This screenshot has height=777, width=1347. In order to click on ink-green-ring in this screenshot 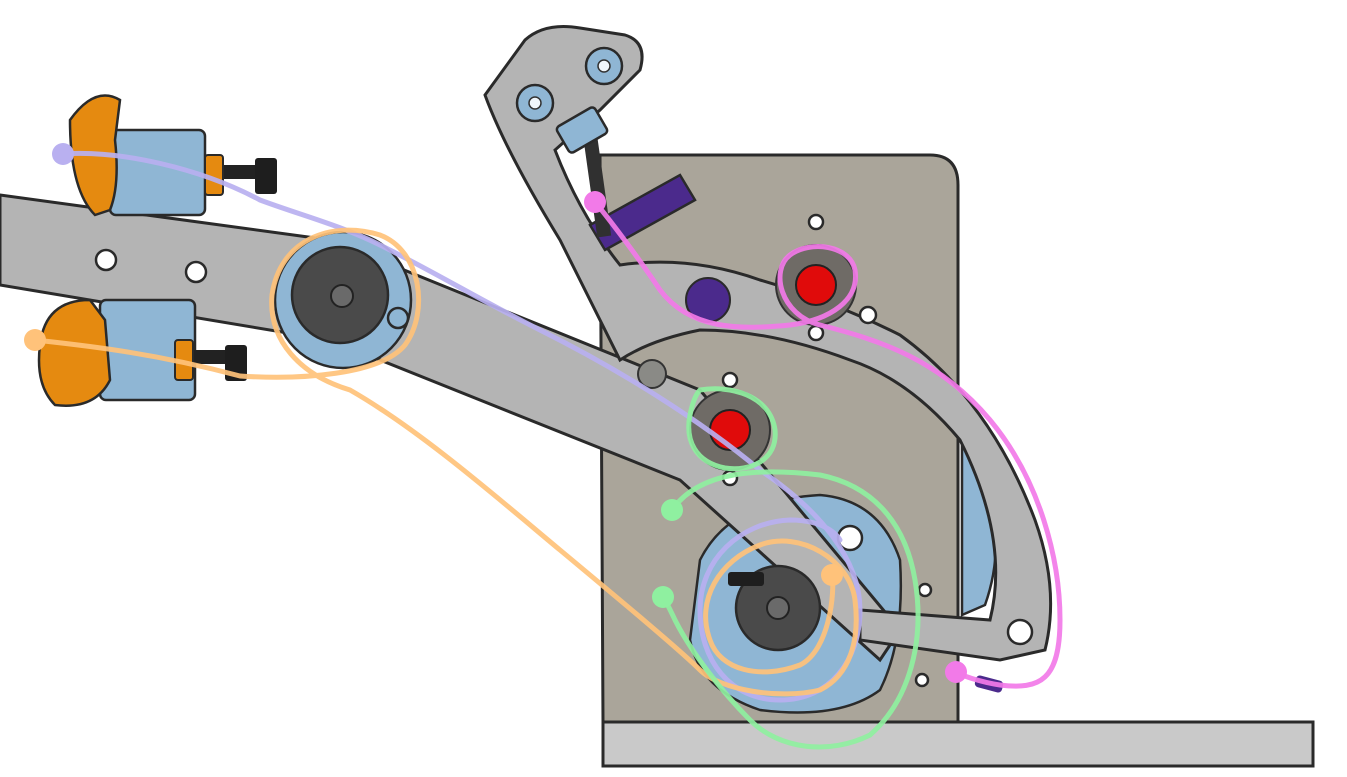, I will do `click(732, 429)`.